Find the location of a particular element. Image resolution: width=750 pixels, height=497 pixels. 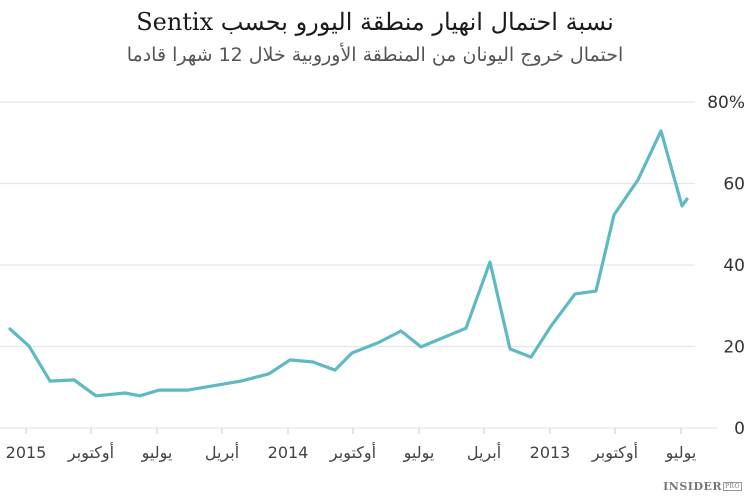

y-tick-label: 80% is located at coordinates (726, 103).